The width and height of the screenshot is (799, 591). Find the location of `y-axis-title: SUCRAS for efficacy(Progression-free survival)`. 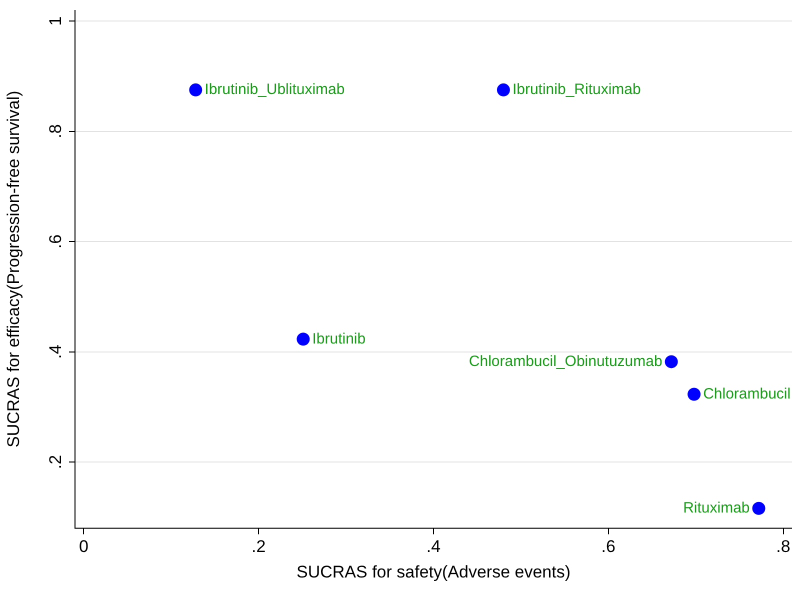

y-axis-title: SUCRAS for efficacy(Progression-free survival) is located at coordinates (13, 269).